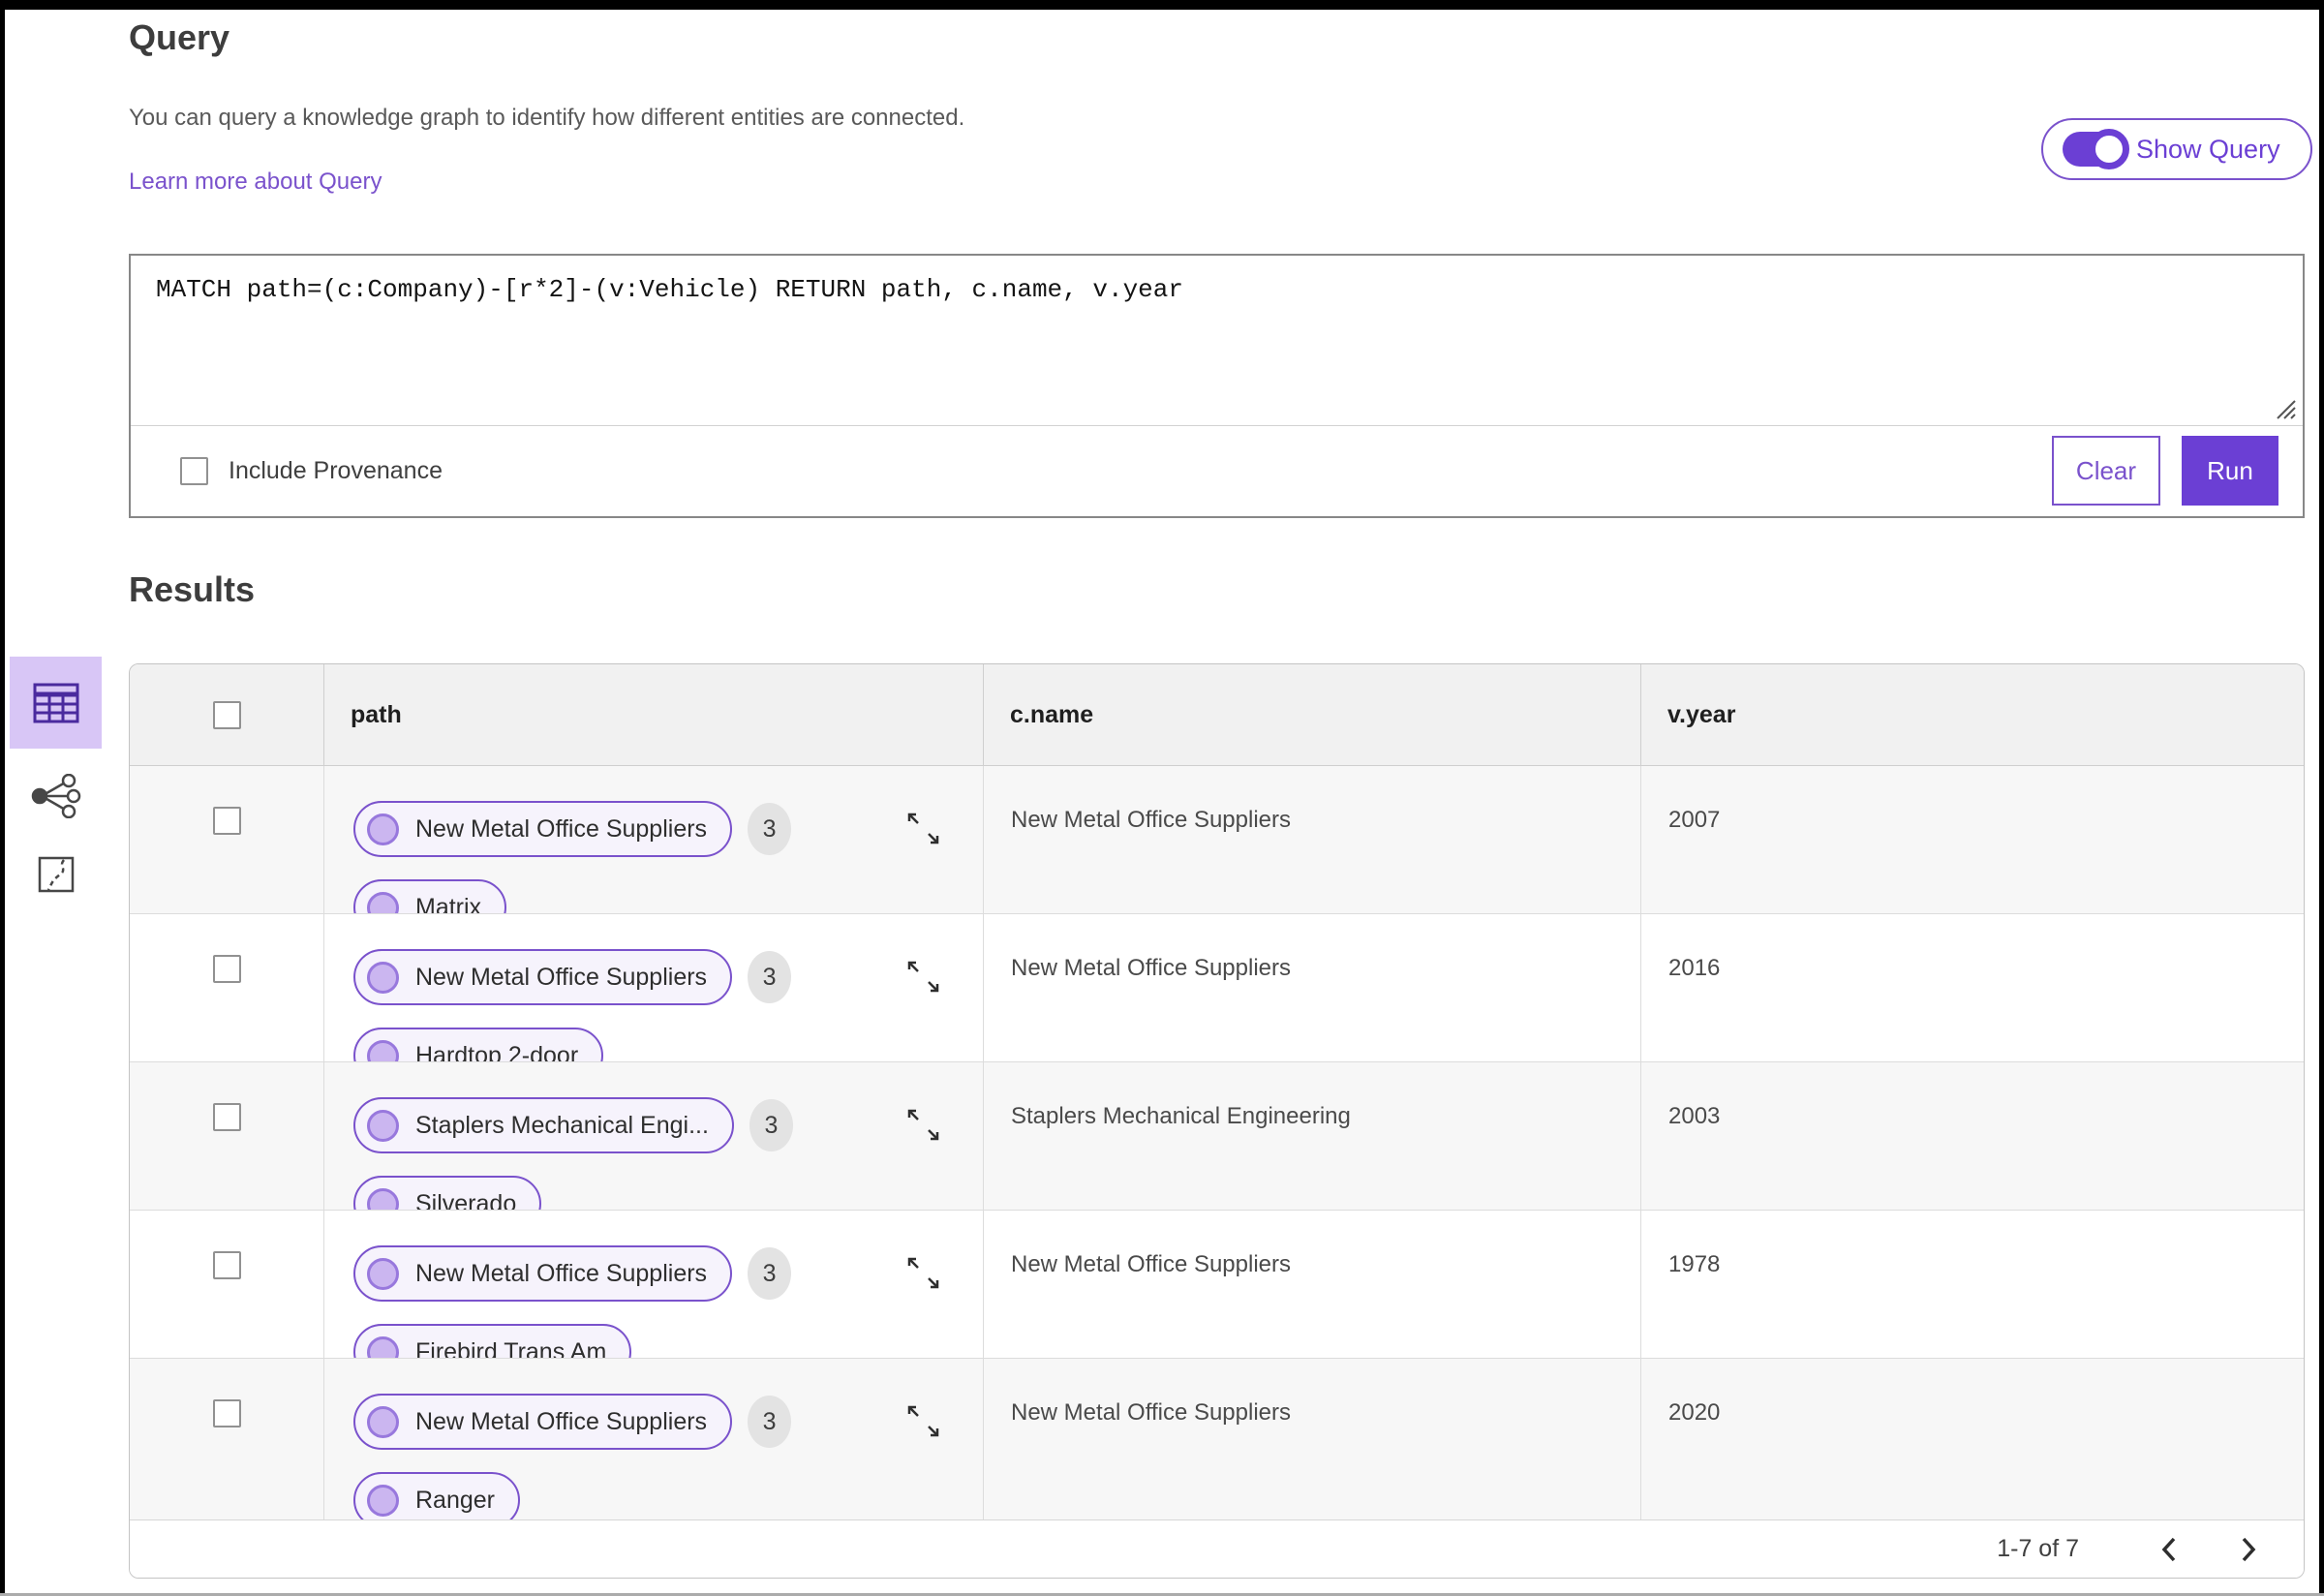  What do you see at coordinates (2248, 1549) in the screenshot?
I see `next-page-button` at bounding box center [2248, 1549].